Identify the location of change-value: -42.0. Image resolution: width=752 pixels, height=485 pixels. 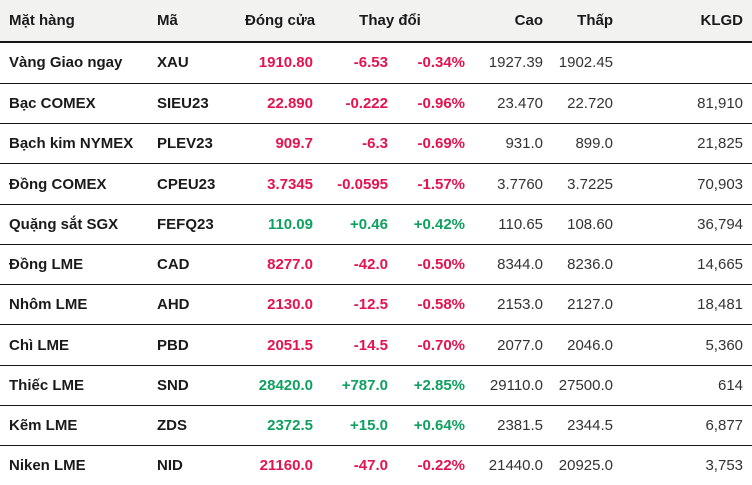
(351, 265).